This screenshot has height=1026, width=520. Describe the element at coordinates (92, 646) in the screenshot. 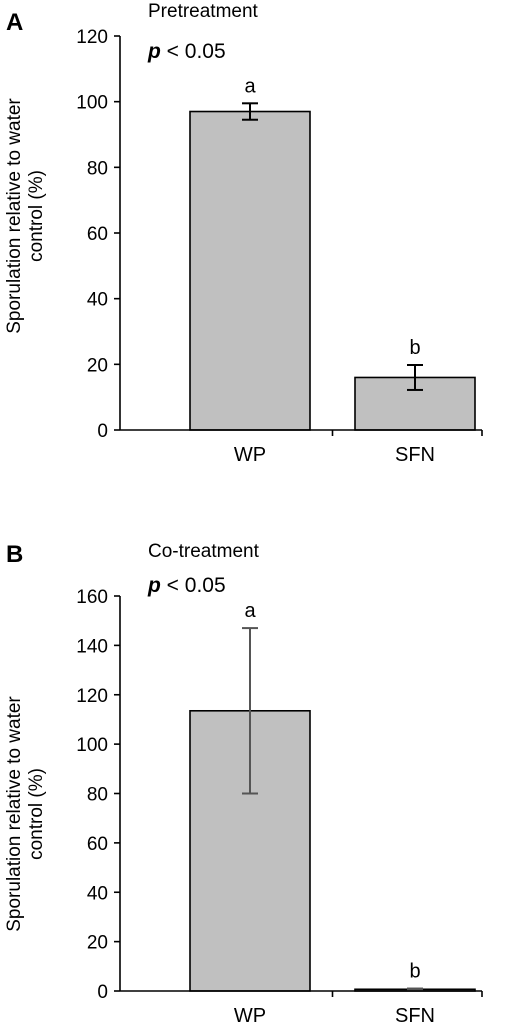

I see `y-tick-label: 140` at that location.